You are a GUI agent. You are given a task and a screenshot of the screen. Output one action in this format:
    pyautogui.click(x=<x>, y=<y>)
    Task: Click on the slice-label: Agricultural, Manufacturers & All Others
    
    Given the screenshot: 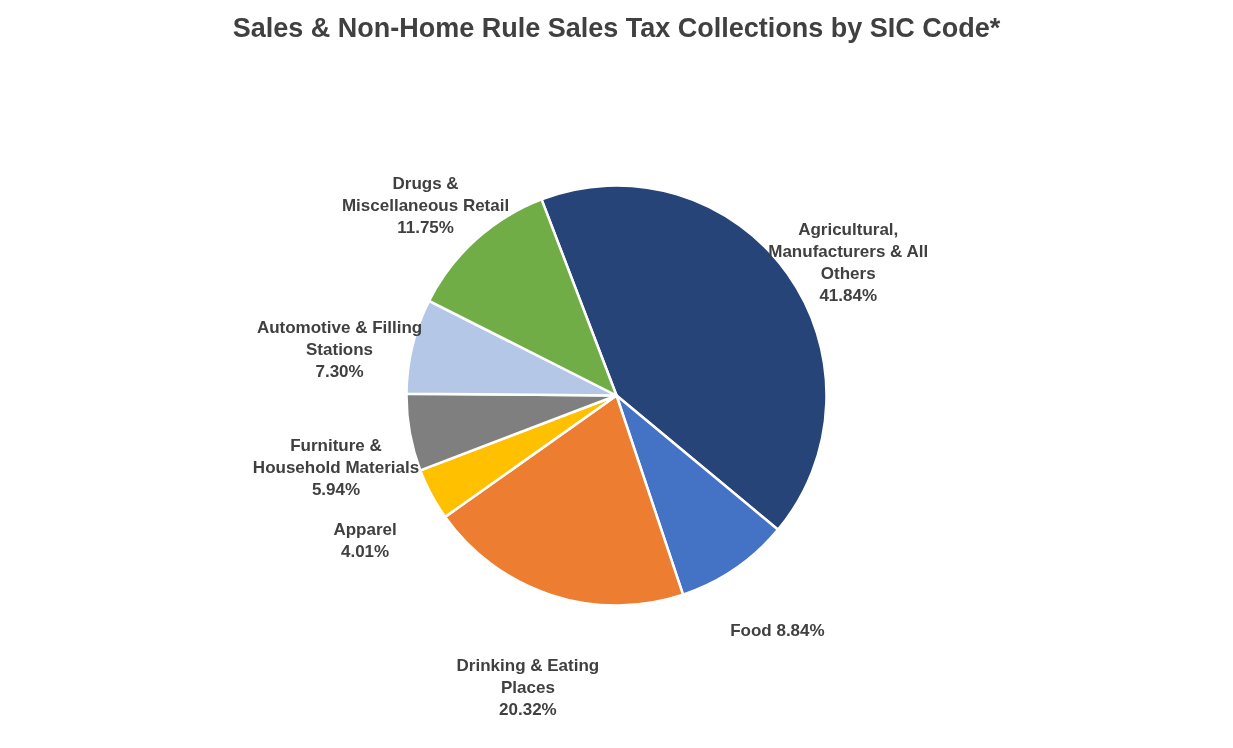 What is the action you would take?
    pyautogui.click(x=848, y=251)
    